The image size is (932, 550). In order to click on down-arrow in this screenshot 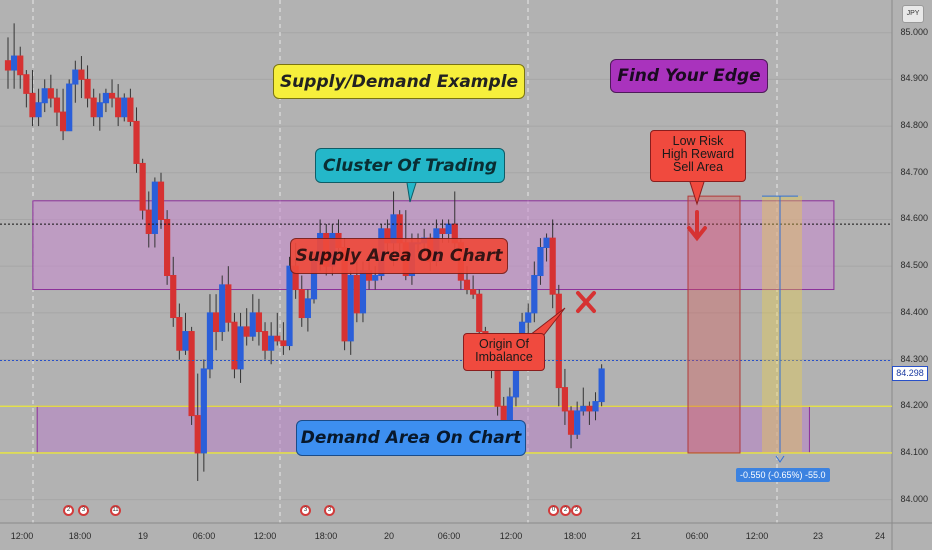, I will do `click(697, 226)`.